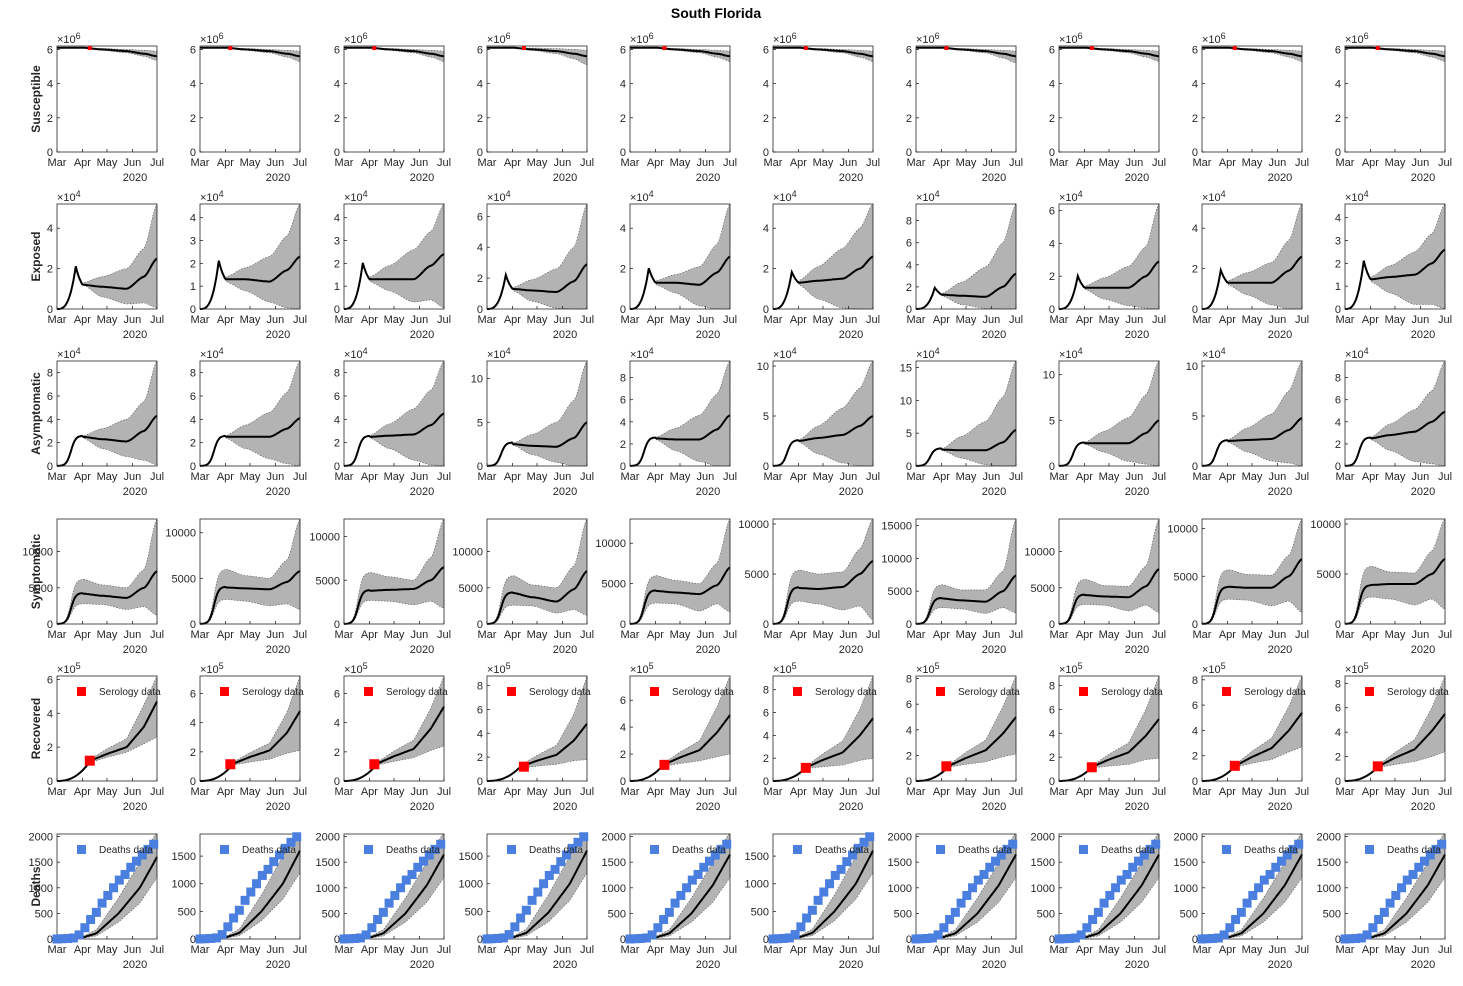 This screenshot has width=1463, height=986. What do you see at coordinates (328, 889) in the screenshot?
I see `y-tick-label: 1000` at bounding box center [328, 889].